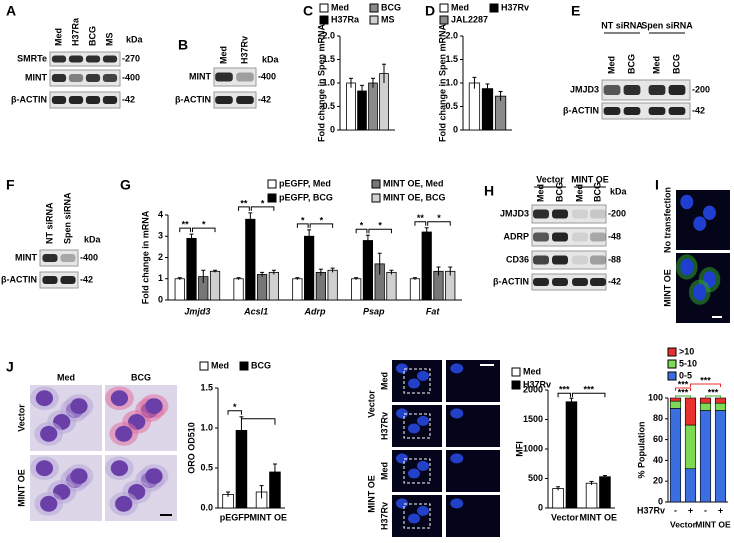 The image size is (734, 543). What do you see at coordinates (328, 82) in the screenshot?
I see `y-tick-label: 1.0` at bounding box center [328, 82].